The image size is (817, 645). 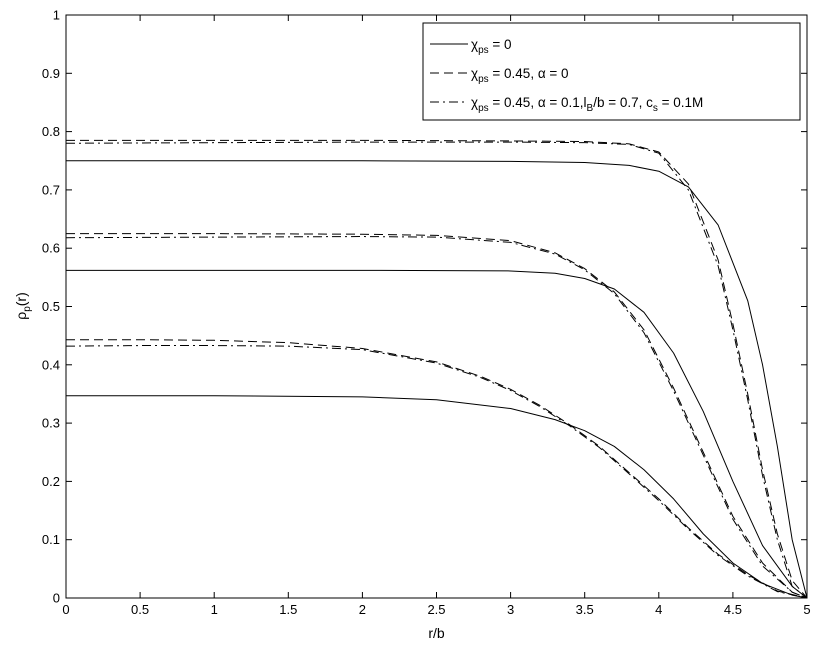 What do you see at coordinates (65, 609) in the screenshot?
I see `x-tick-label: 0` at bounding box center [65, 609].